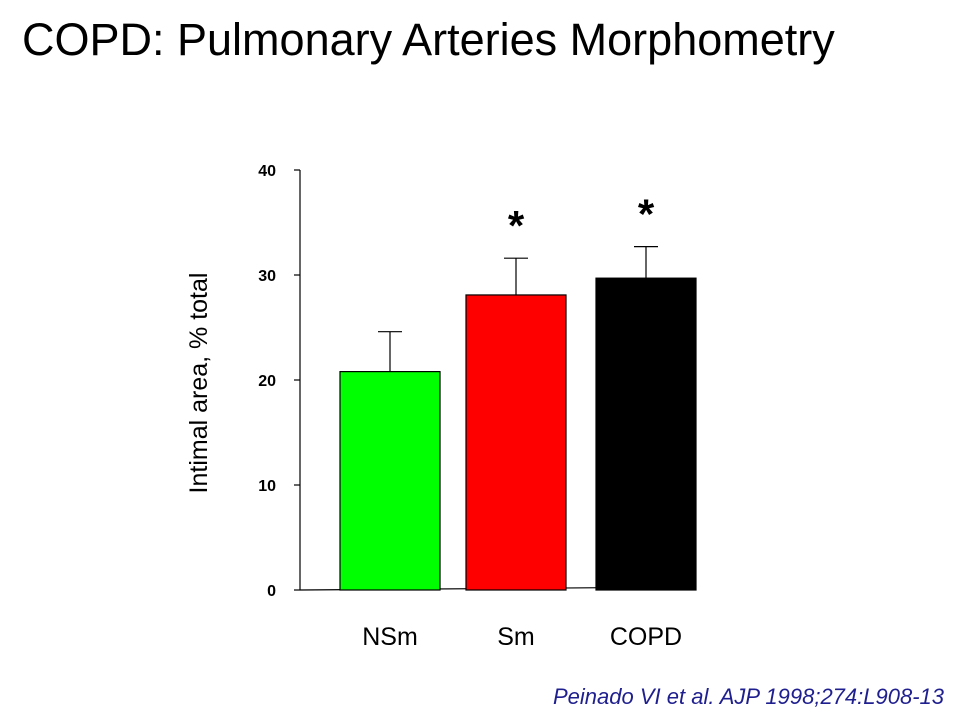  Describe the element at coordinates (390, 637) in the screenshot. I see `x-category-label: NSm` at that location.